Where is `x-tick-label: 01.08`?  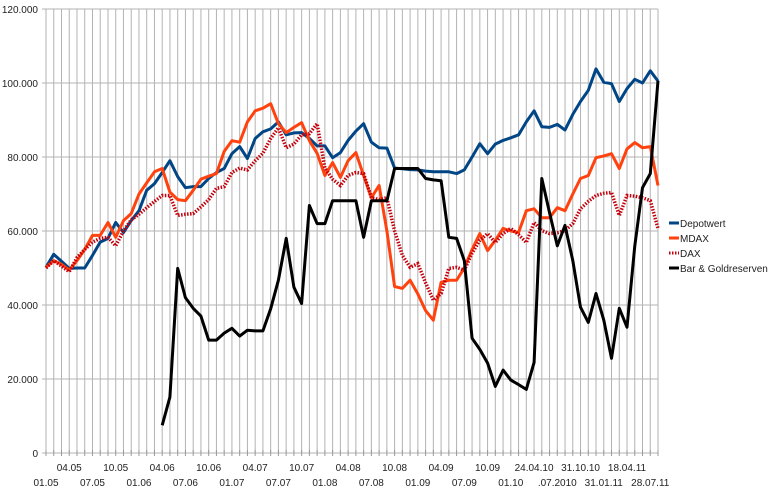
x-tick-label: 01.08 is located at coordinates (324, 483).